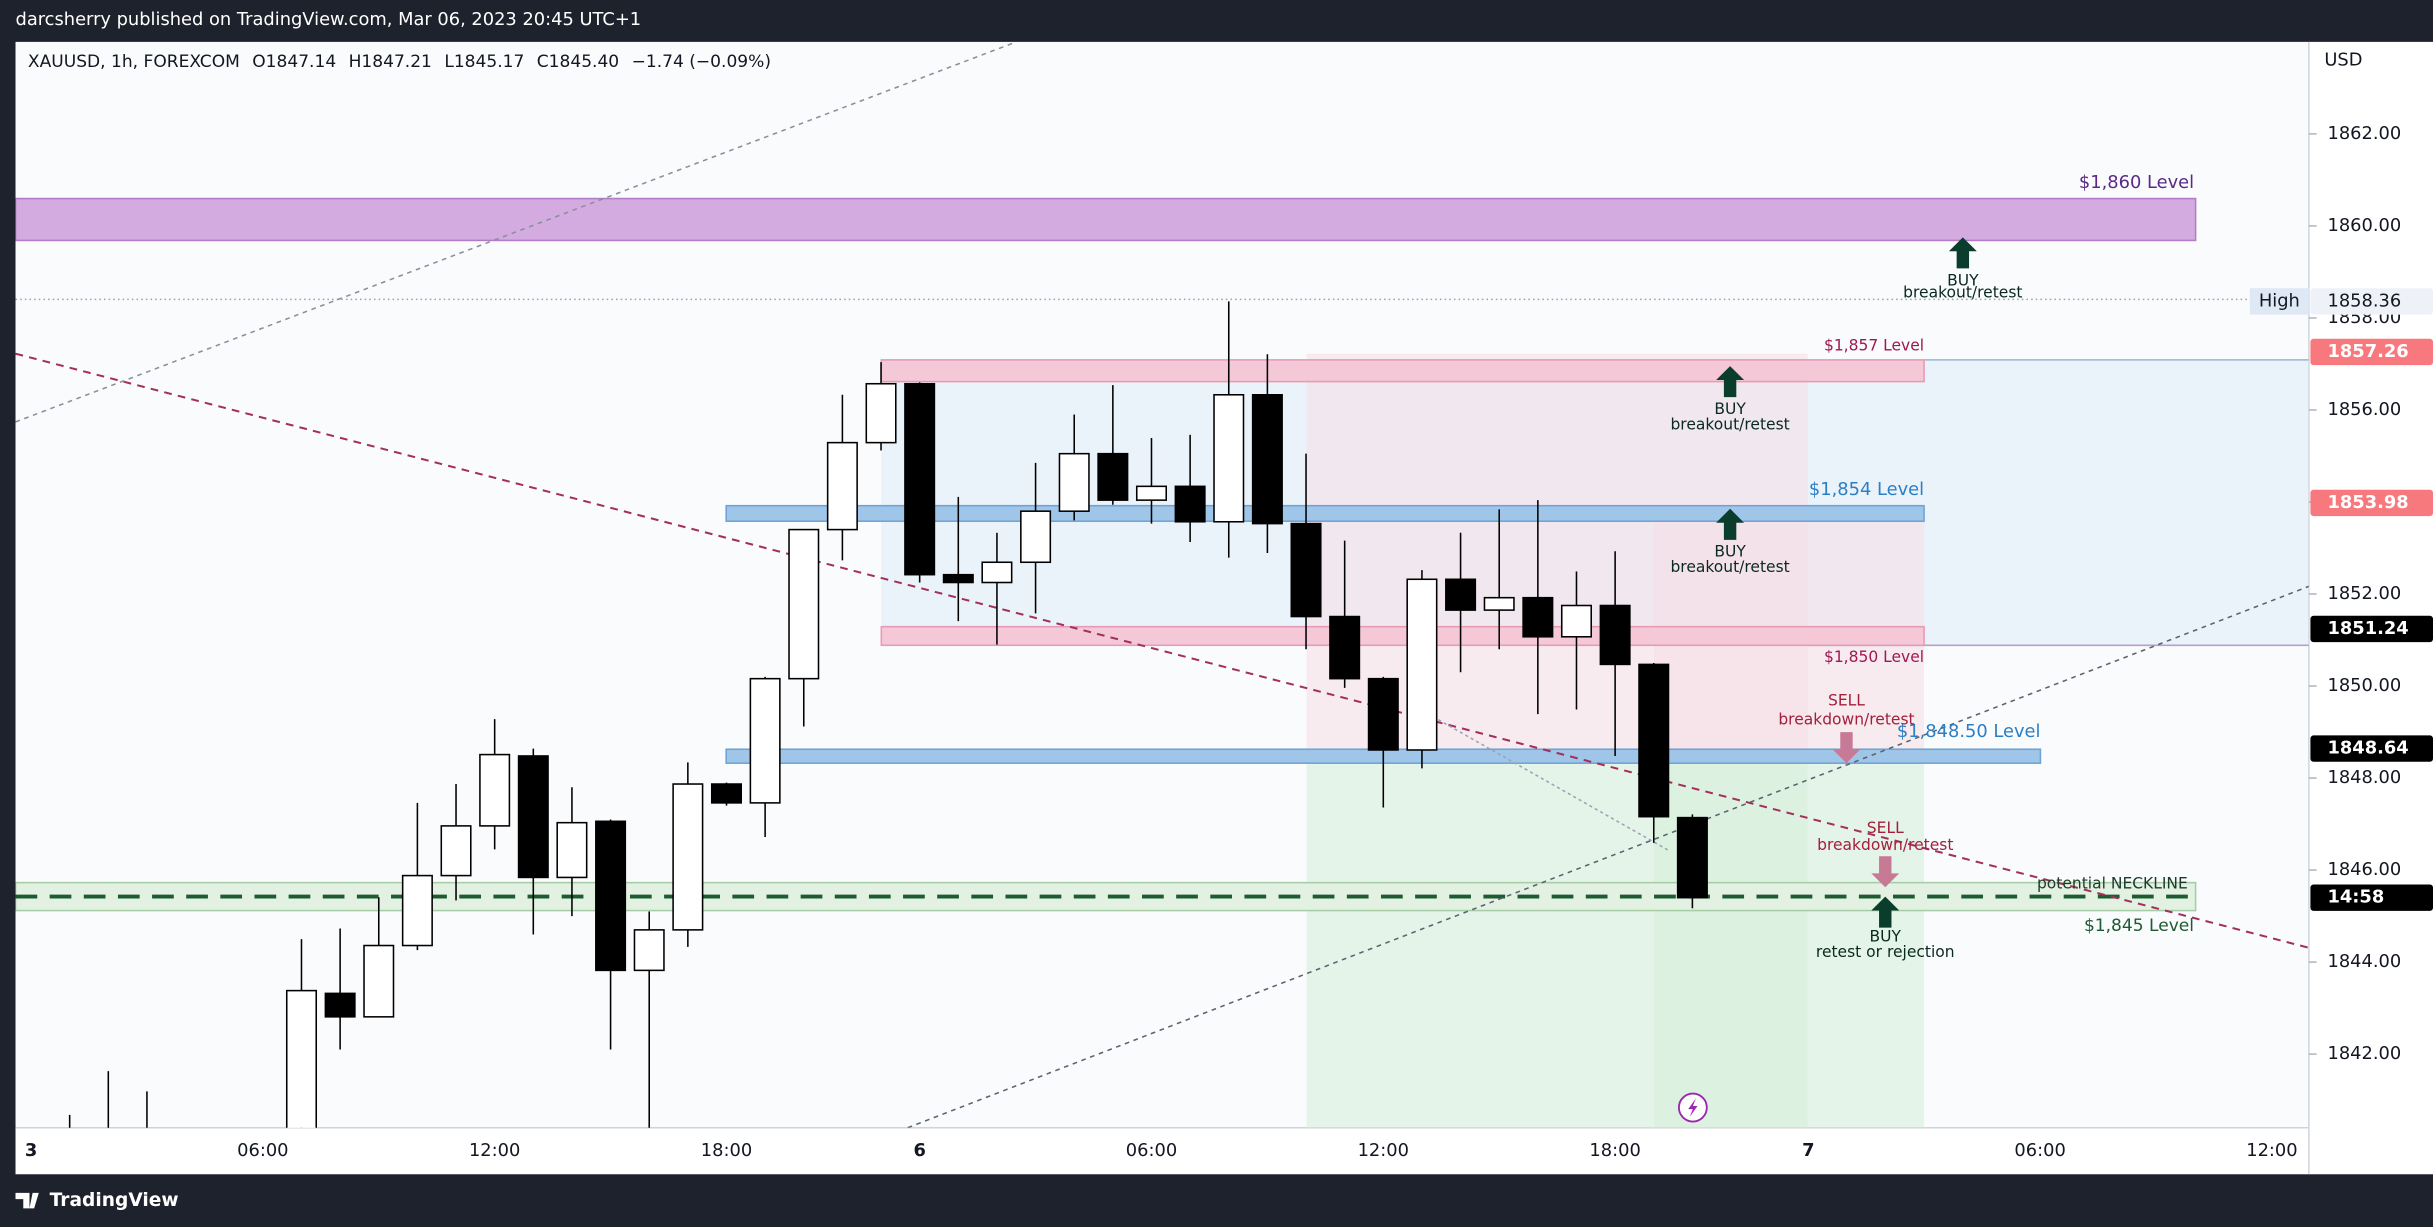 Image resolution: width=2433 pixels, height=1227 pixels. What do you see at coordinates (294, 62) in the screenshot?
I see `legend-item: O1847.14` at bounding box center [294, 62].